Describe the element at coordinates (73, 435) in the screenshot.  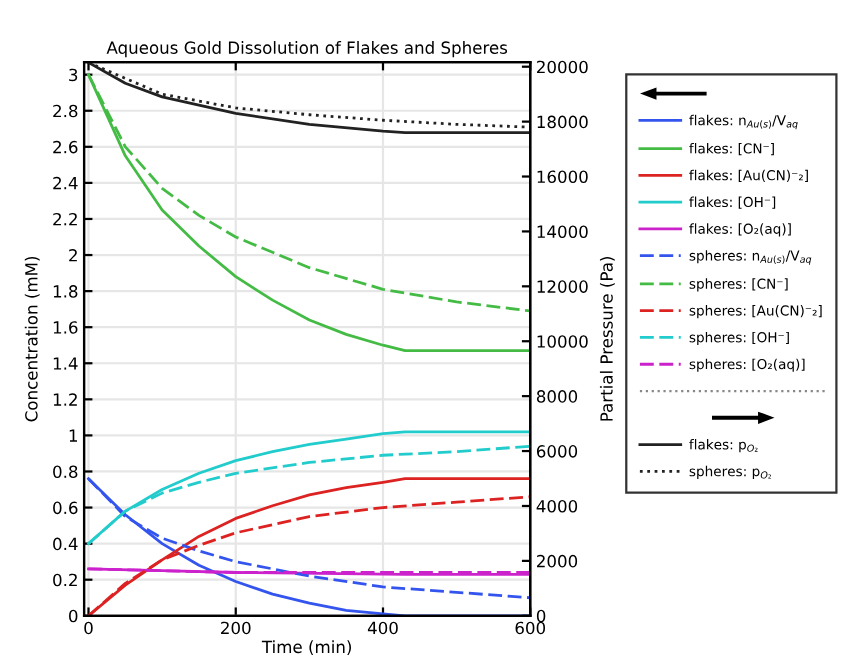
I see `y-tick-label: 1` at that location.